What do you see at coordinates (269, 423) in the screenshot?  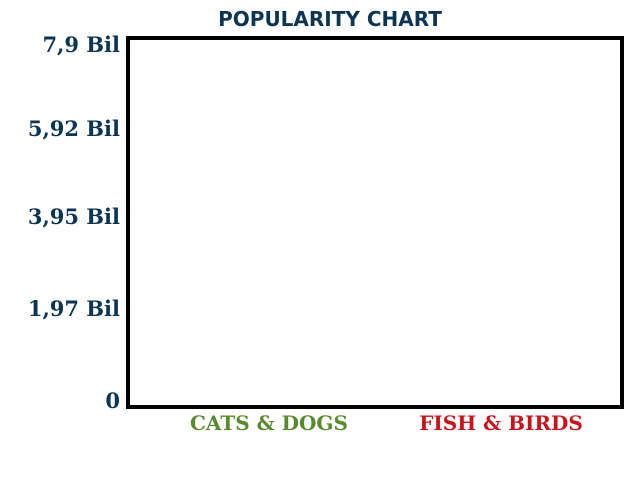 I see `x-label-cats-dogs: CATS & DOGS` at bounding box center [269, 423].